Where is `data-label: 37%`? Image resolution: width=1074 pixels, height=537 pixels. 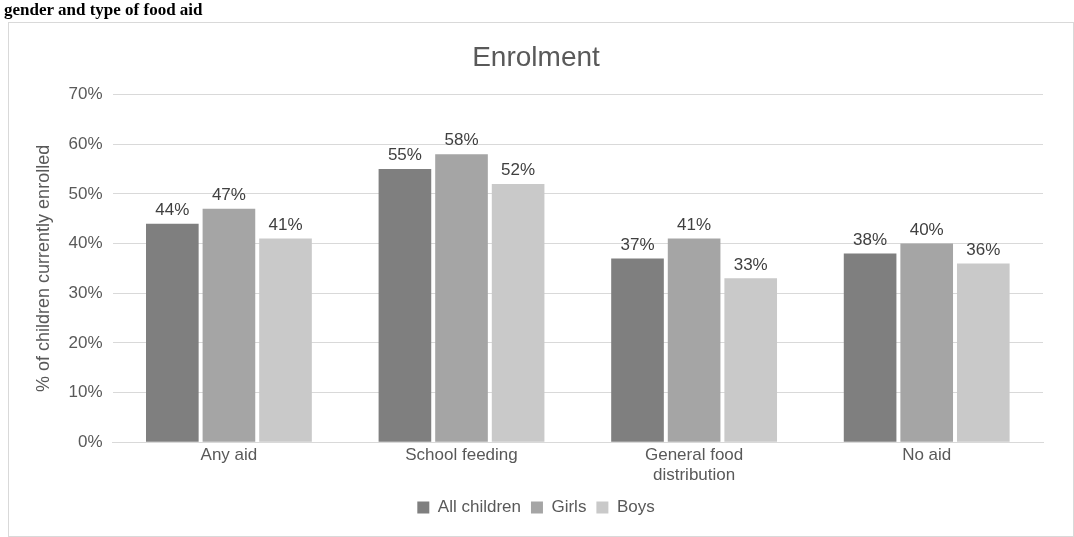 data-label: 37% is located at coordinates (637, 244).